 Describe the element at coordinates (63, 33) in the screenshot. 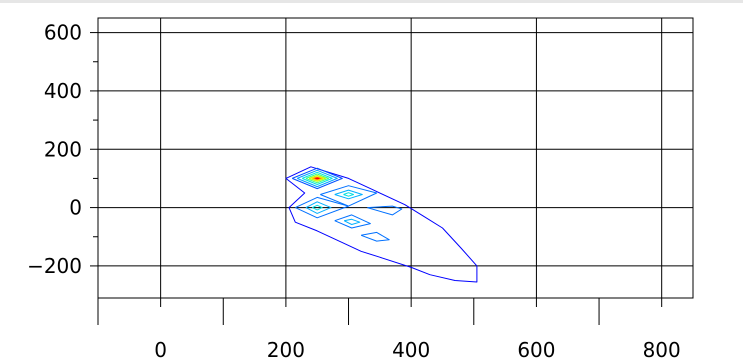

I see `y-tick-label: 600` at that location.